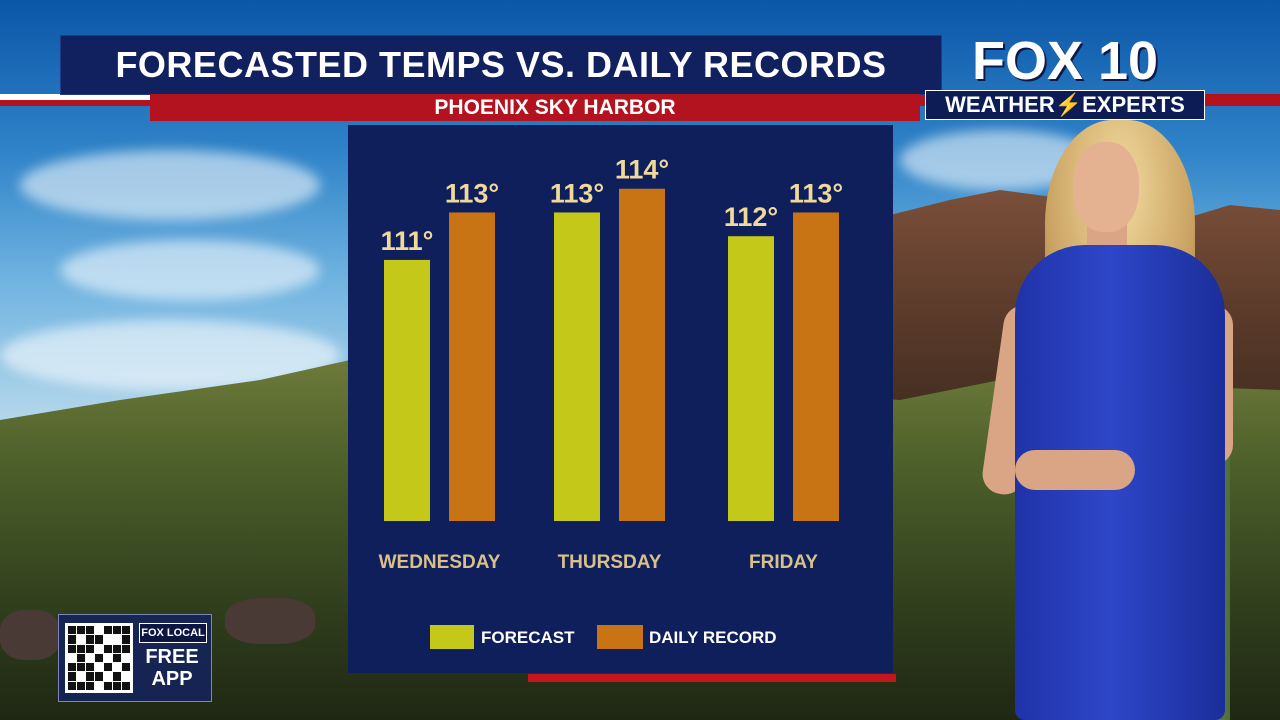 This screenshot has height=720, width=1280. I want to click on record-value-label: 114°, so click(642, 170).